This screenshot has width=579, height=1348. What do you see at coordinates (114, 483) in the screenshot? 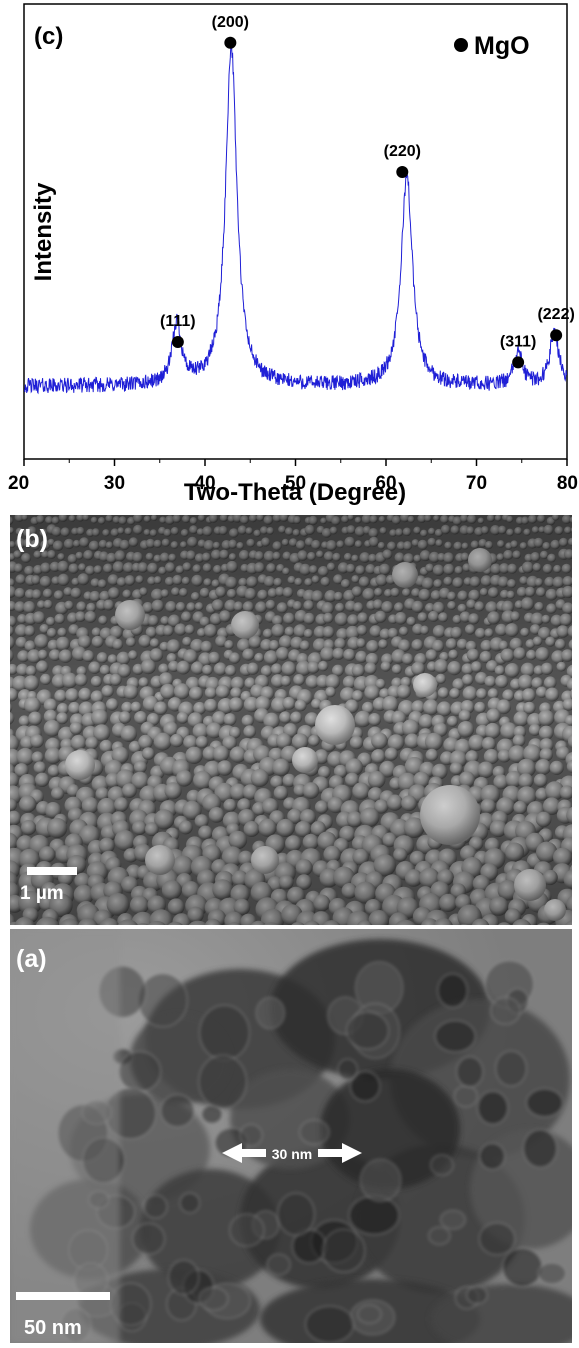
I see `x-tick-label: 30` at bounding box center [114, 483].